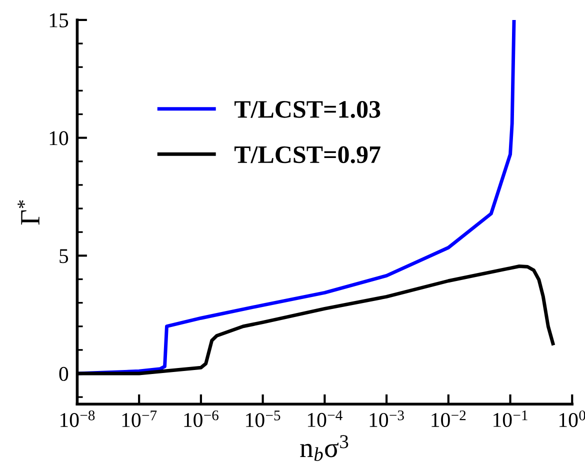  What do you see at coordinates (511, 418) in the screenshot?
I see `x-tick-label: 10$^{−1}$` at bounding box center [511, 418].